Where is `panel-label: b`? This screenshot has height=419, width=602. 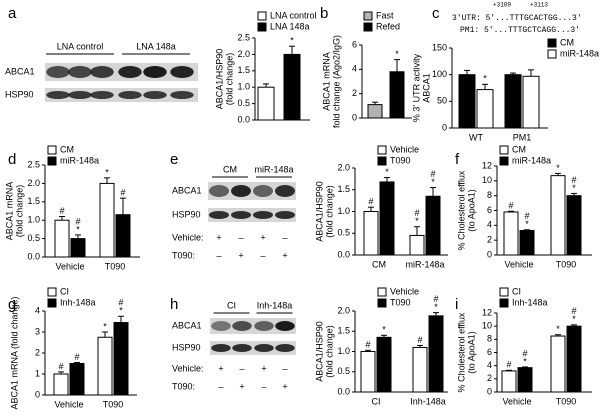
panel-label: b is located at coordinates (324, 13).